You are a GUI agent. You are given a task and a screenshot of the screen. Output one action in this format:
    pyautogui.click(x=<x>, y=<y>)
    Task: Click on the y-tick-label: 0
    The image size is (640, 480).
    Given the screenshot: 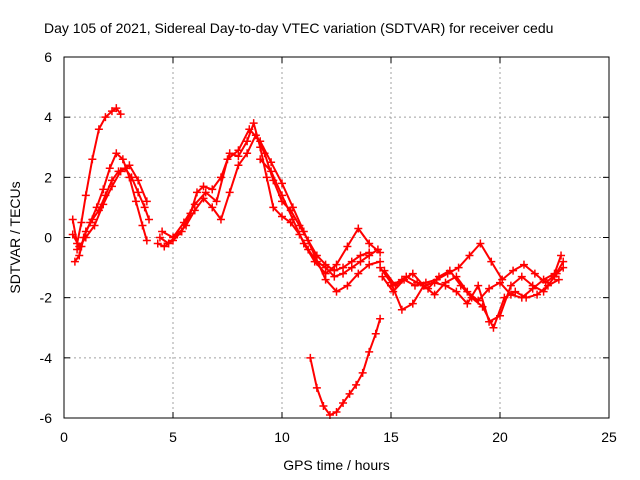 What is the action you would take?
    pyautogui.click(x=48, y=238)
    